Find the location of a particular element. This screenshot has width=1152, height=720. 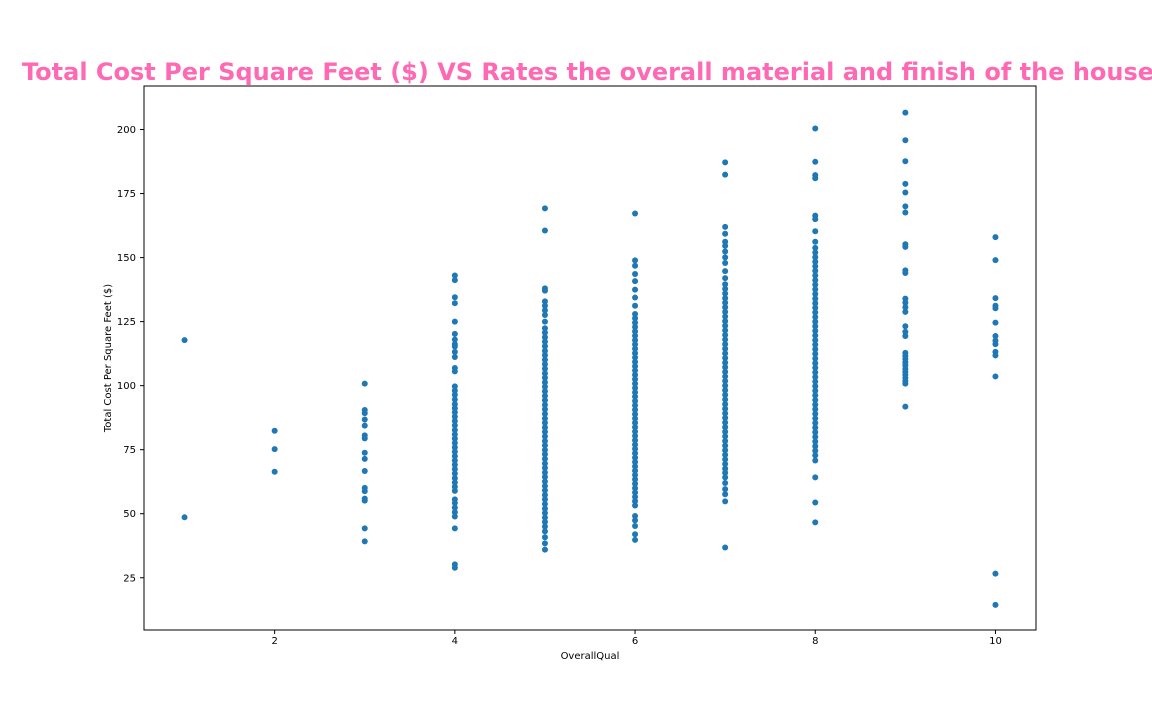

y-tick-label: 25 is located at coordinates (129, 578).